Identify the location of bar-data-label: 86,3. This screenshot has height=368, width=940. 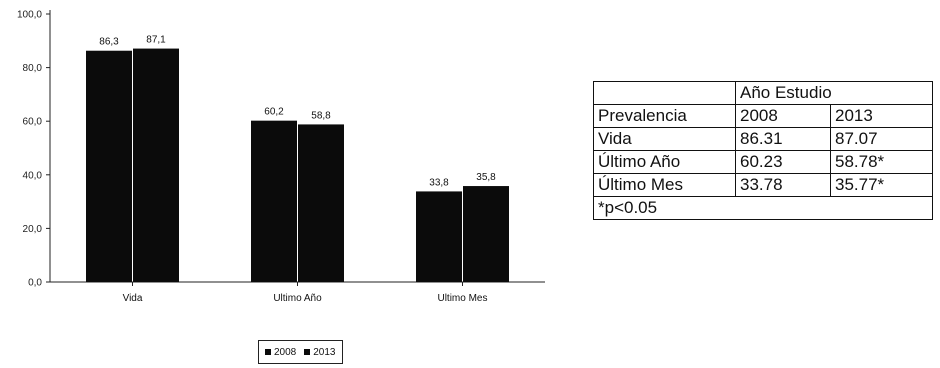
(109, 42).